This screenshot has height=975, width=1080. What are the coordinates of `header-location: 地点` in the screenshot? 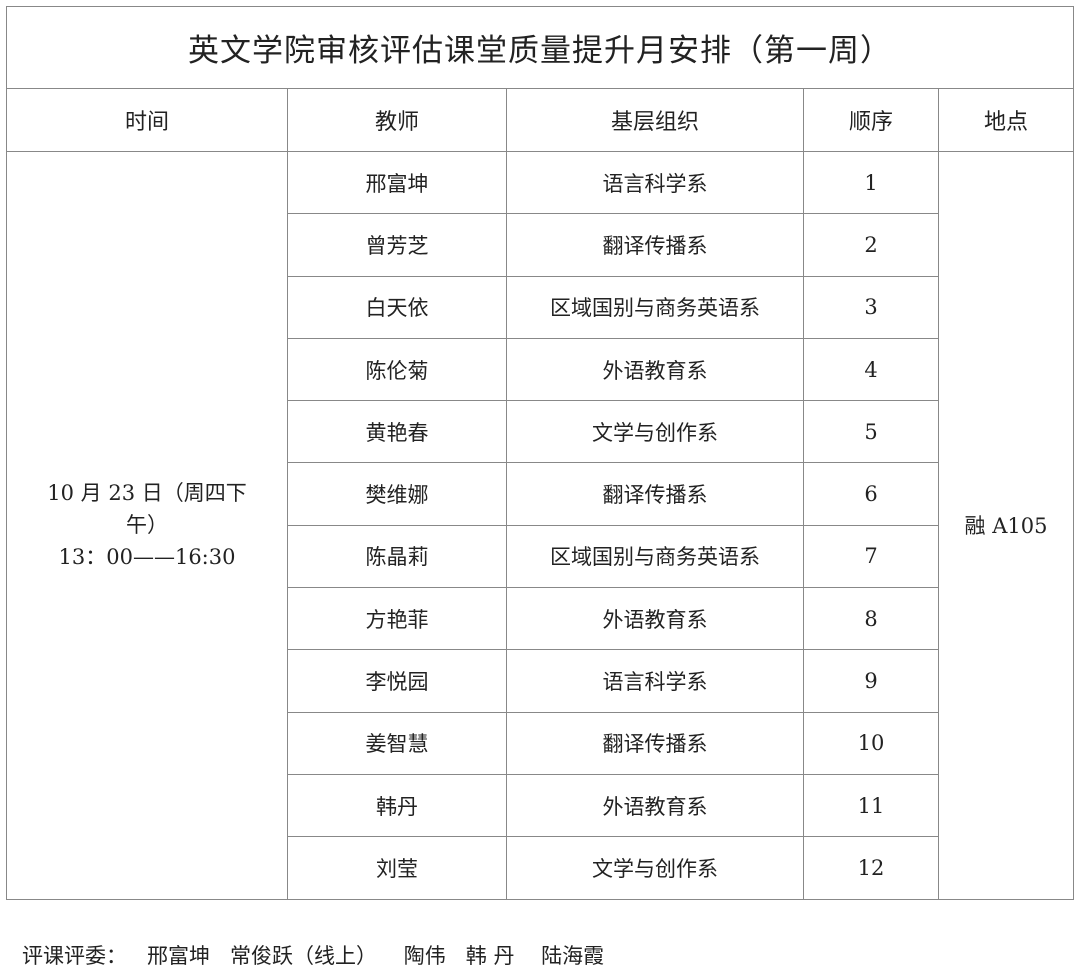 It's located at (1006, 120).